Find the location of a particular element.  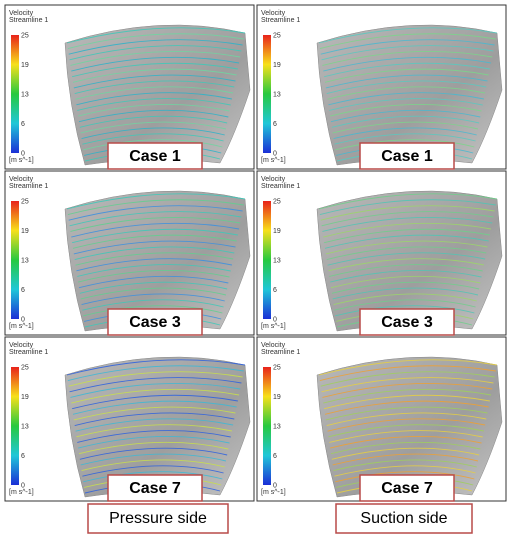

legend-subtitle: Streamline 1 is located at coordinates (280, 20).